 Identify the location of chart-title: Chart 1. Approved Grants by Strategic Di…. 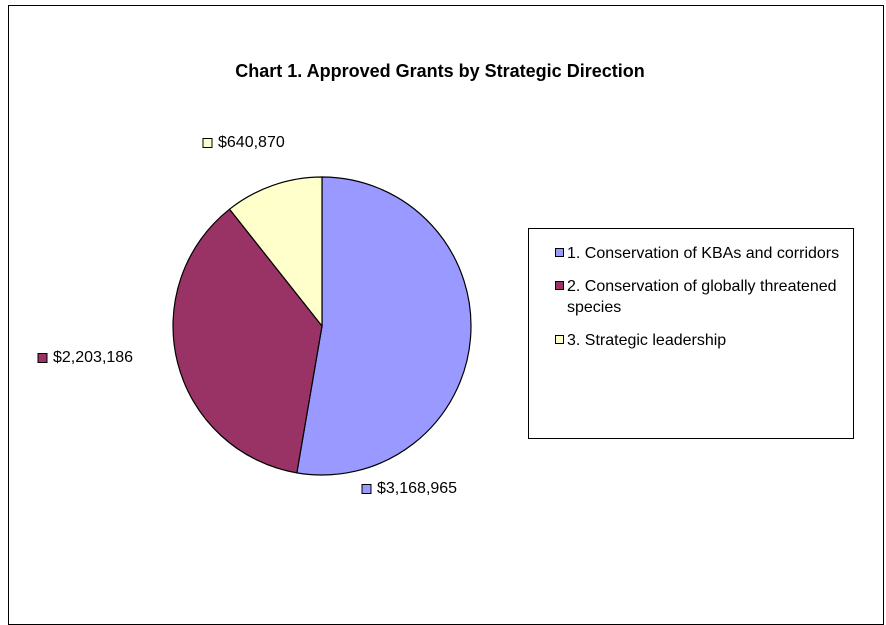
(439, 71).